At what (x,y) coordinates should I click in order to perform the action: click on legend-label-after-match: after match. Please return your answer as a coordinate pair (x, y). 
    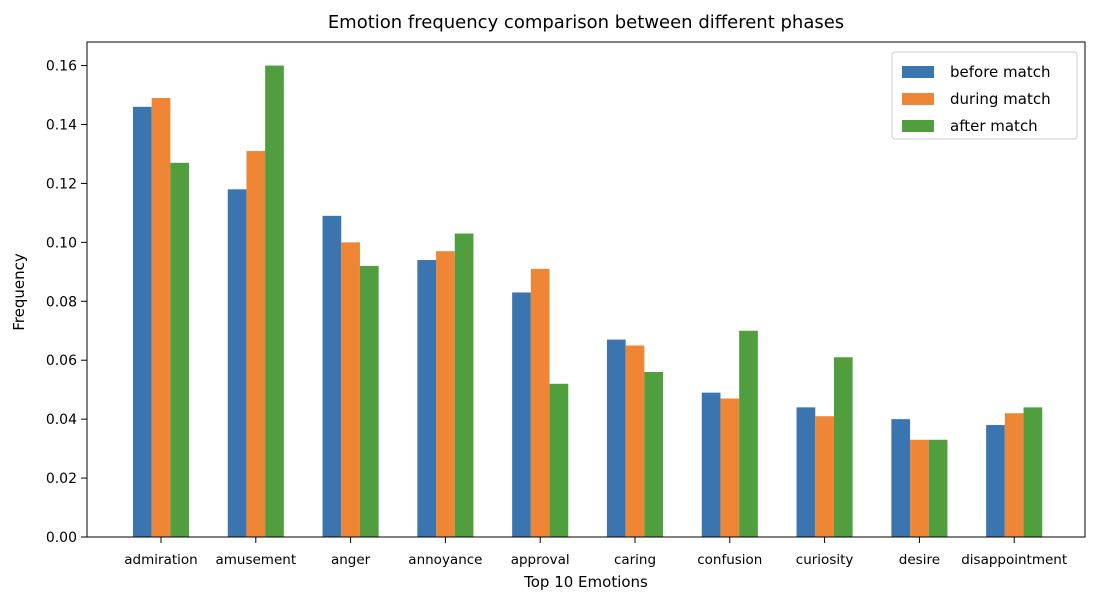
    Looking at the image, I should click on (994, 126).